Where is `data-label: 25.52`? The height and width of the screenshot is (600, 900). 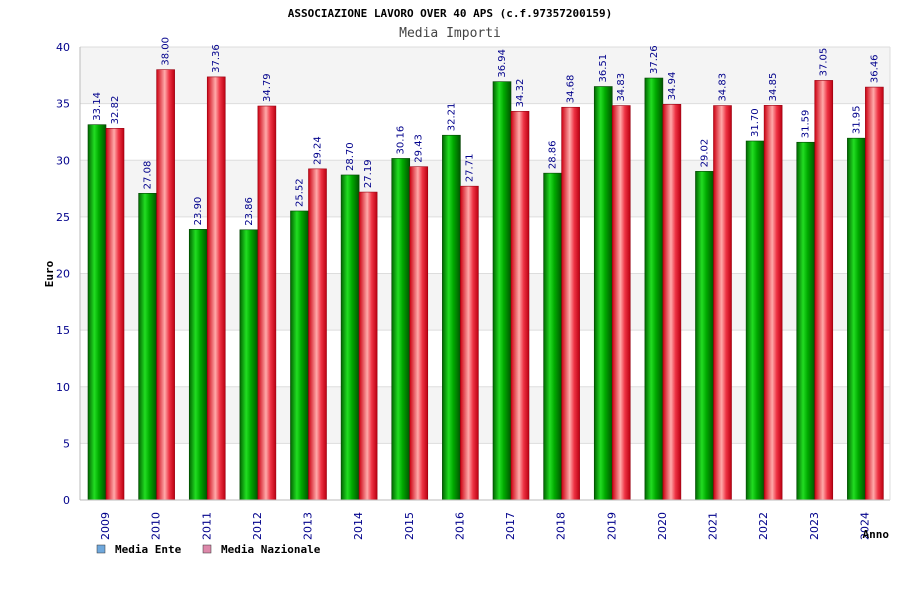 data-label: 25.52 is located at coordinates (300, 192).